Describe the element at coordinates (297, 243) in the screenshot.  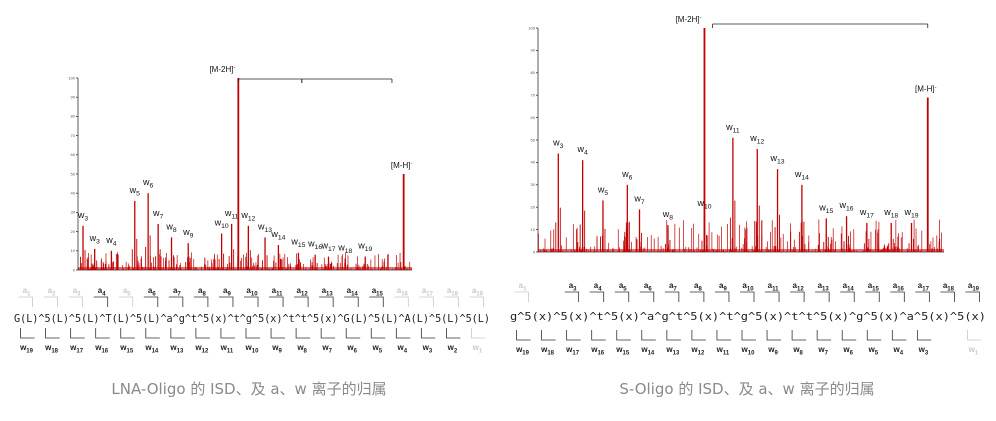
I see `peak-label-w15: w15` at that location.